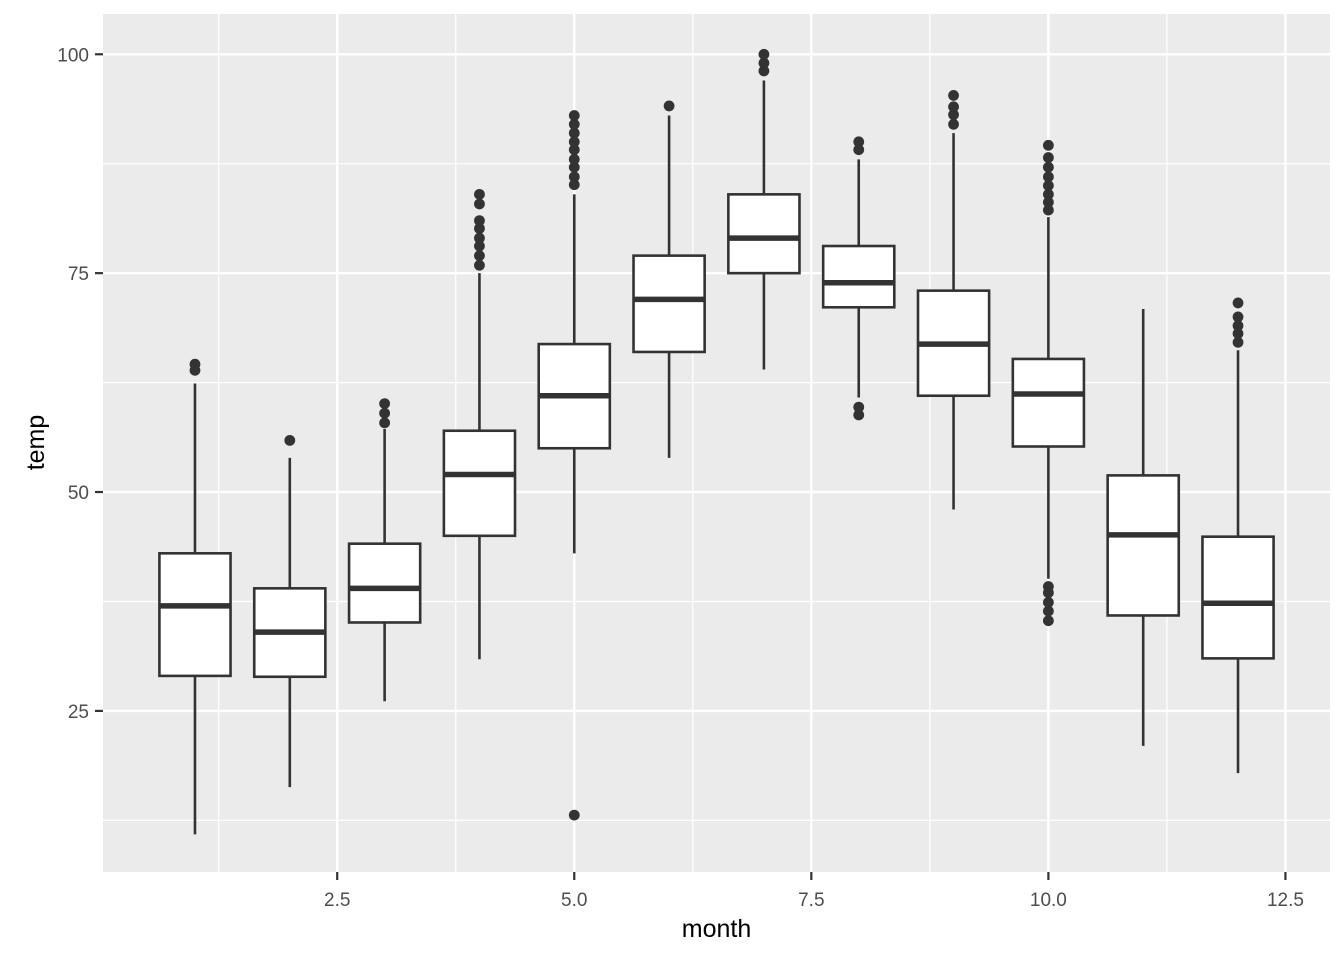 The image size is (1344, 960). I want to click on y-axis-title: temp, so click(36, 443).